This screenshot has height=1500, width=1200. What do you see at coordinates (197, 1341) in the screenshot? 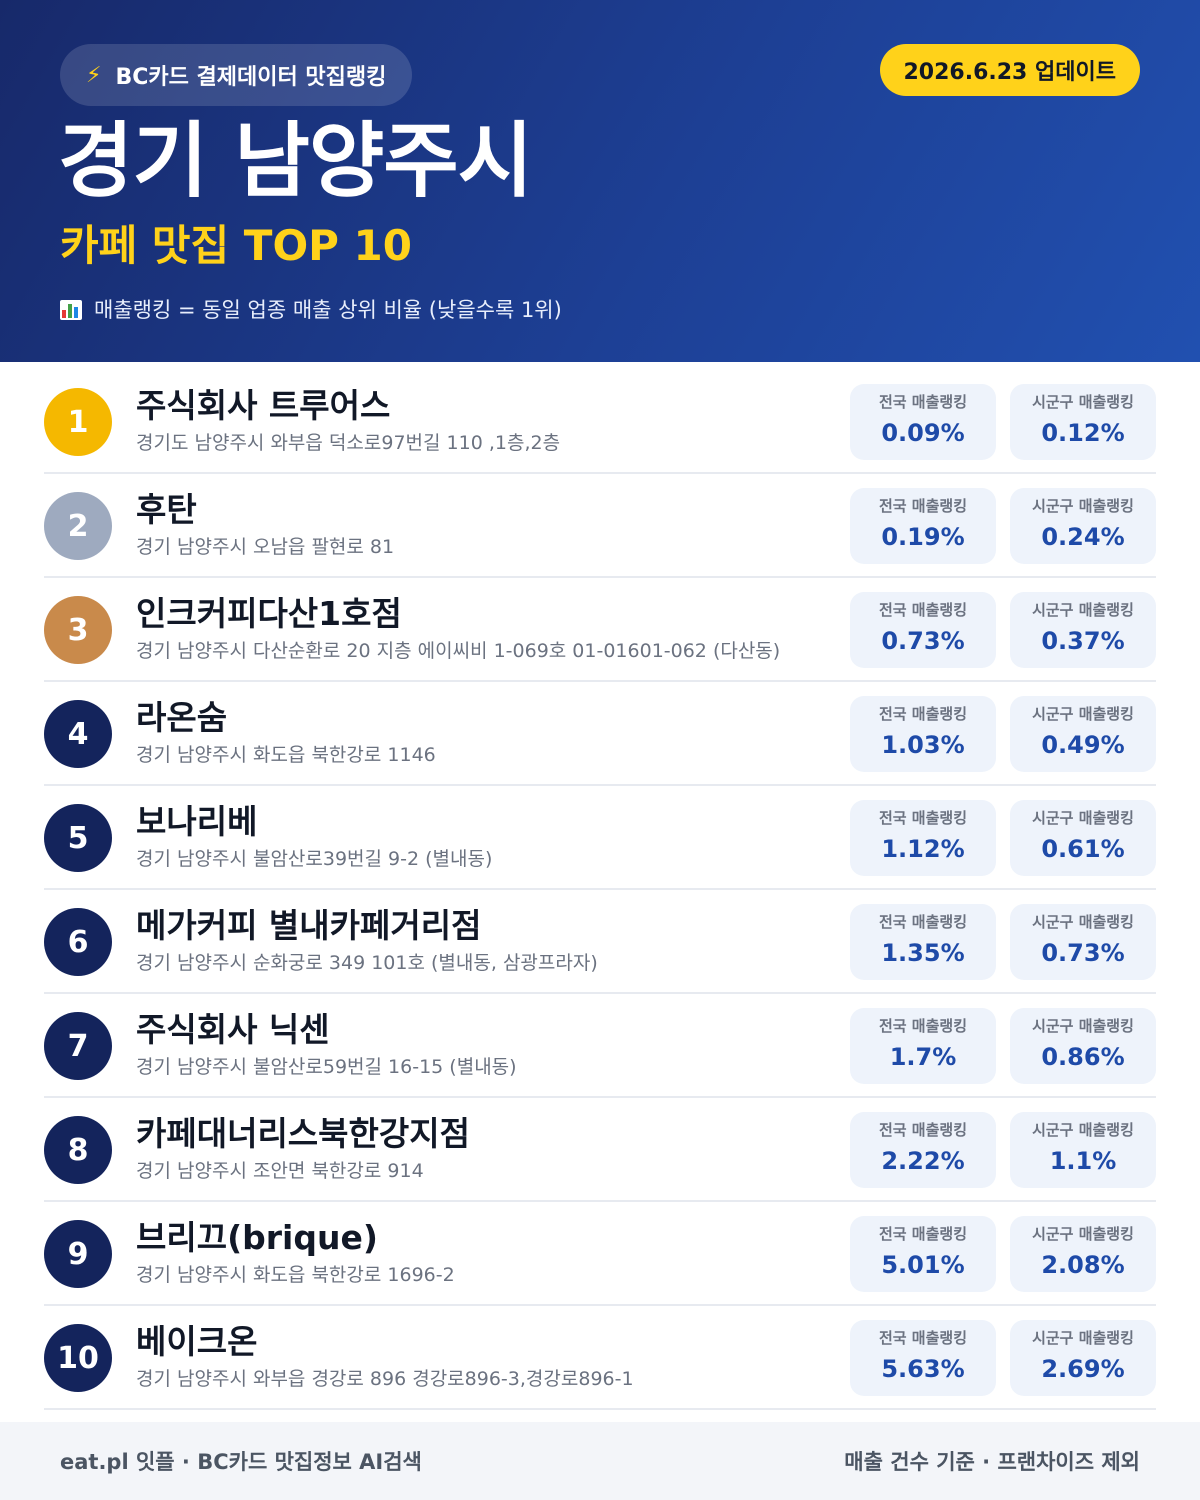
I see `store-name: 베이크온` at bounding box center [197, 1341].